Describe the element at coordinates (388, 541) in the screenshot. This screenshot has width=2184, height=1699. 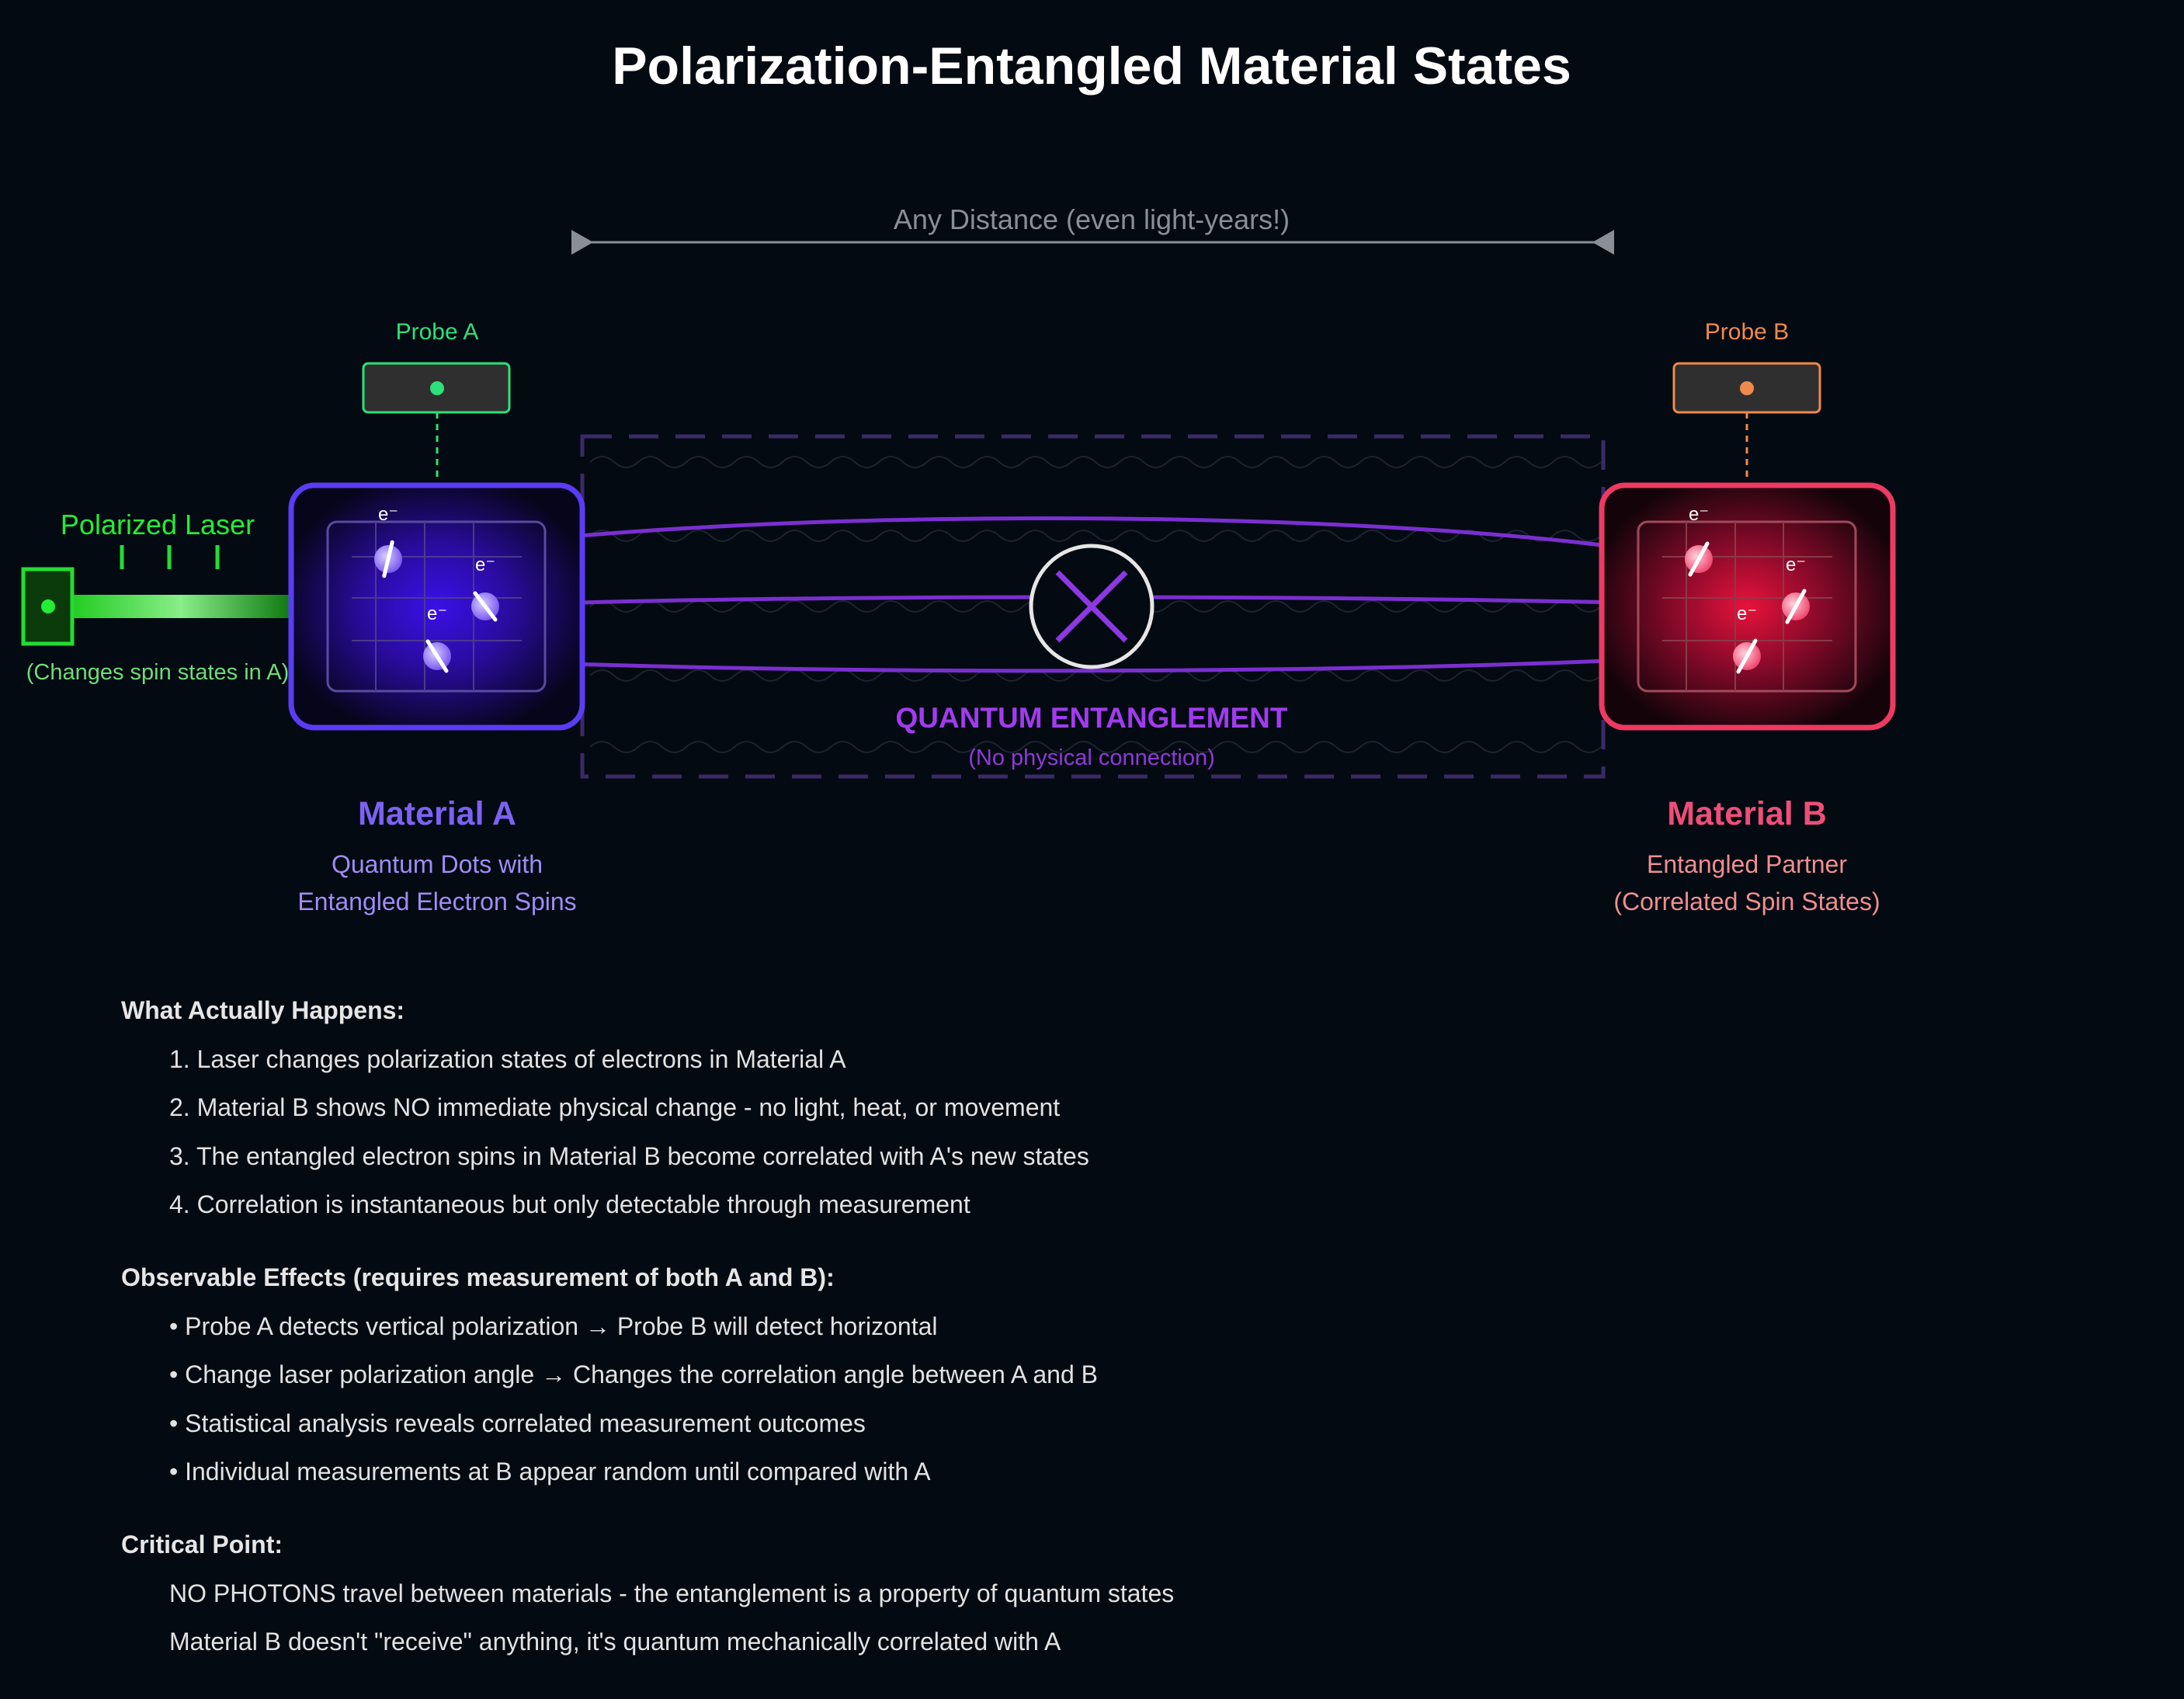
I see `electron-a1: e⁻` at that location.